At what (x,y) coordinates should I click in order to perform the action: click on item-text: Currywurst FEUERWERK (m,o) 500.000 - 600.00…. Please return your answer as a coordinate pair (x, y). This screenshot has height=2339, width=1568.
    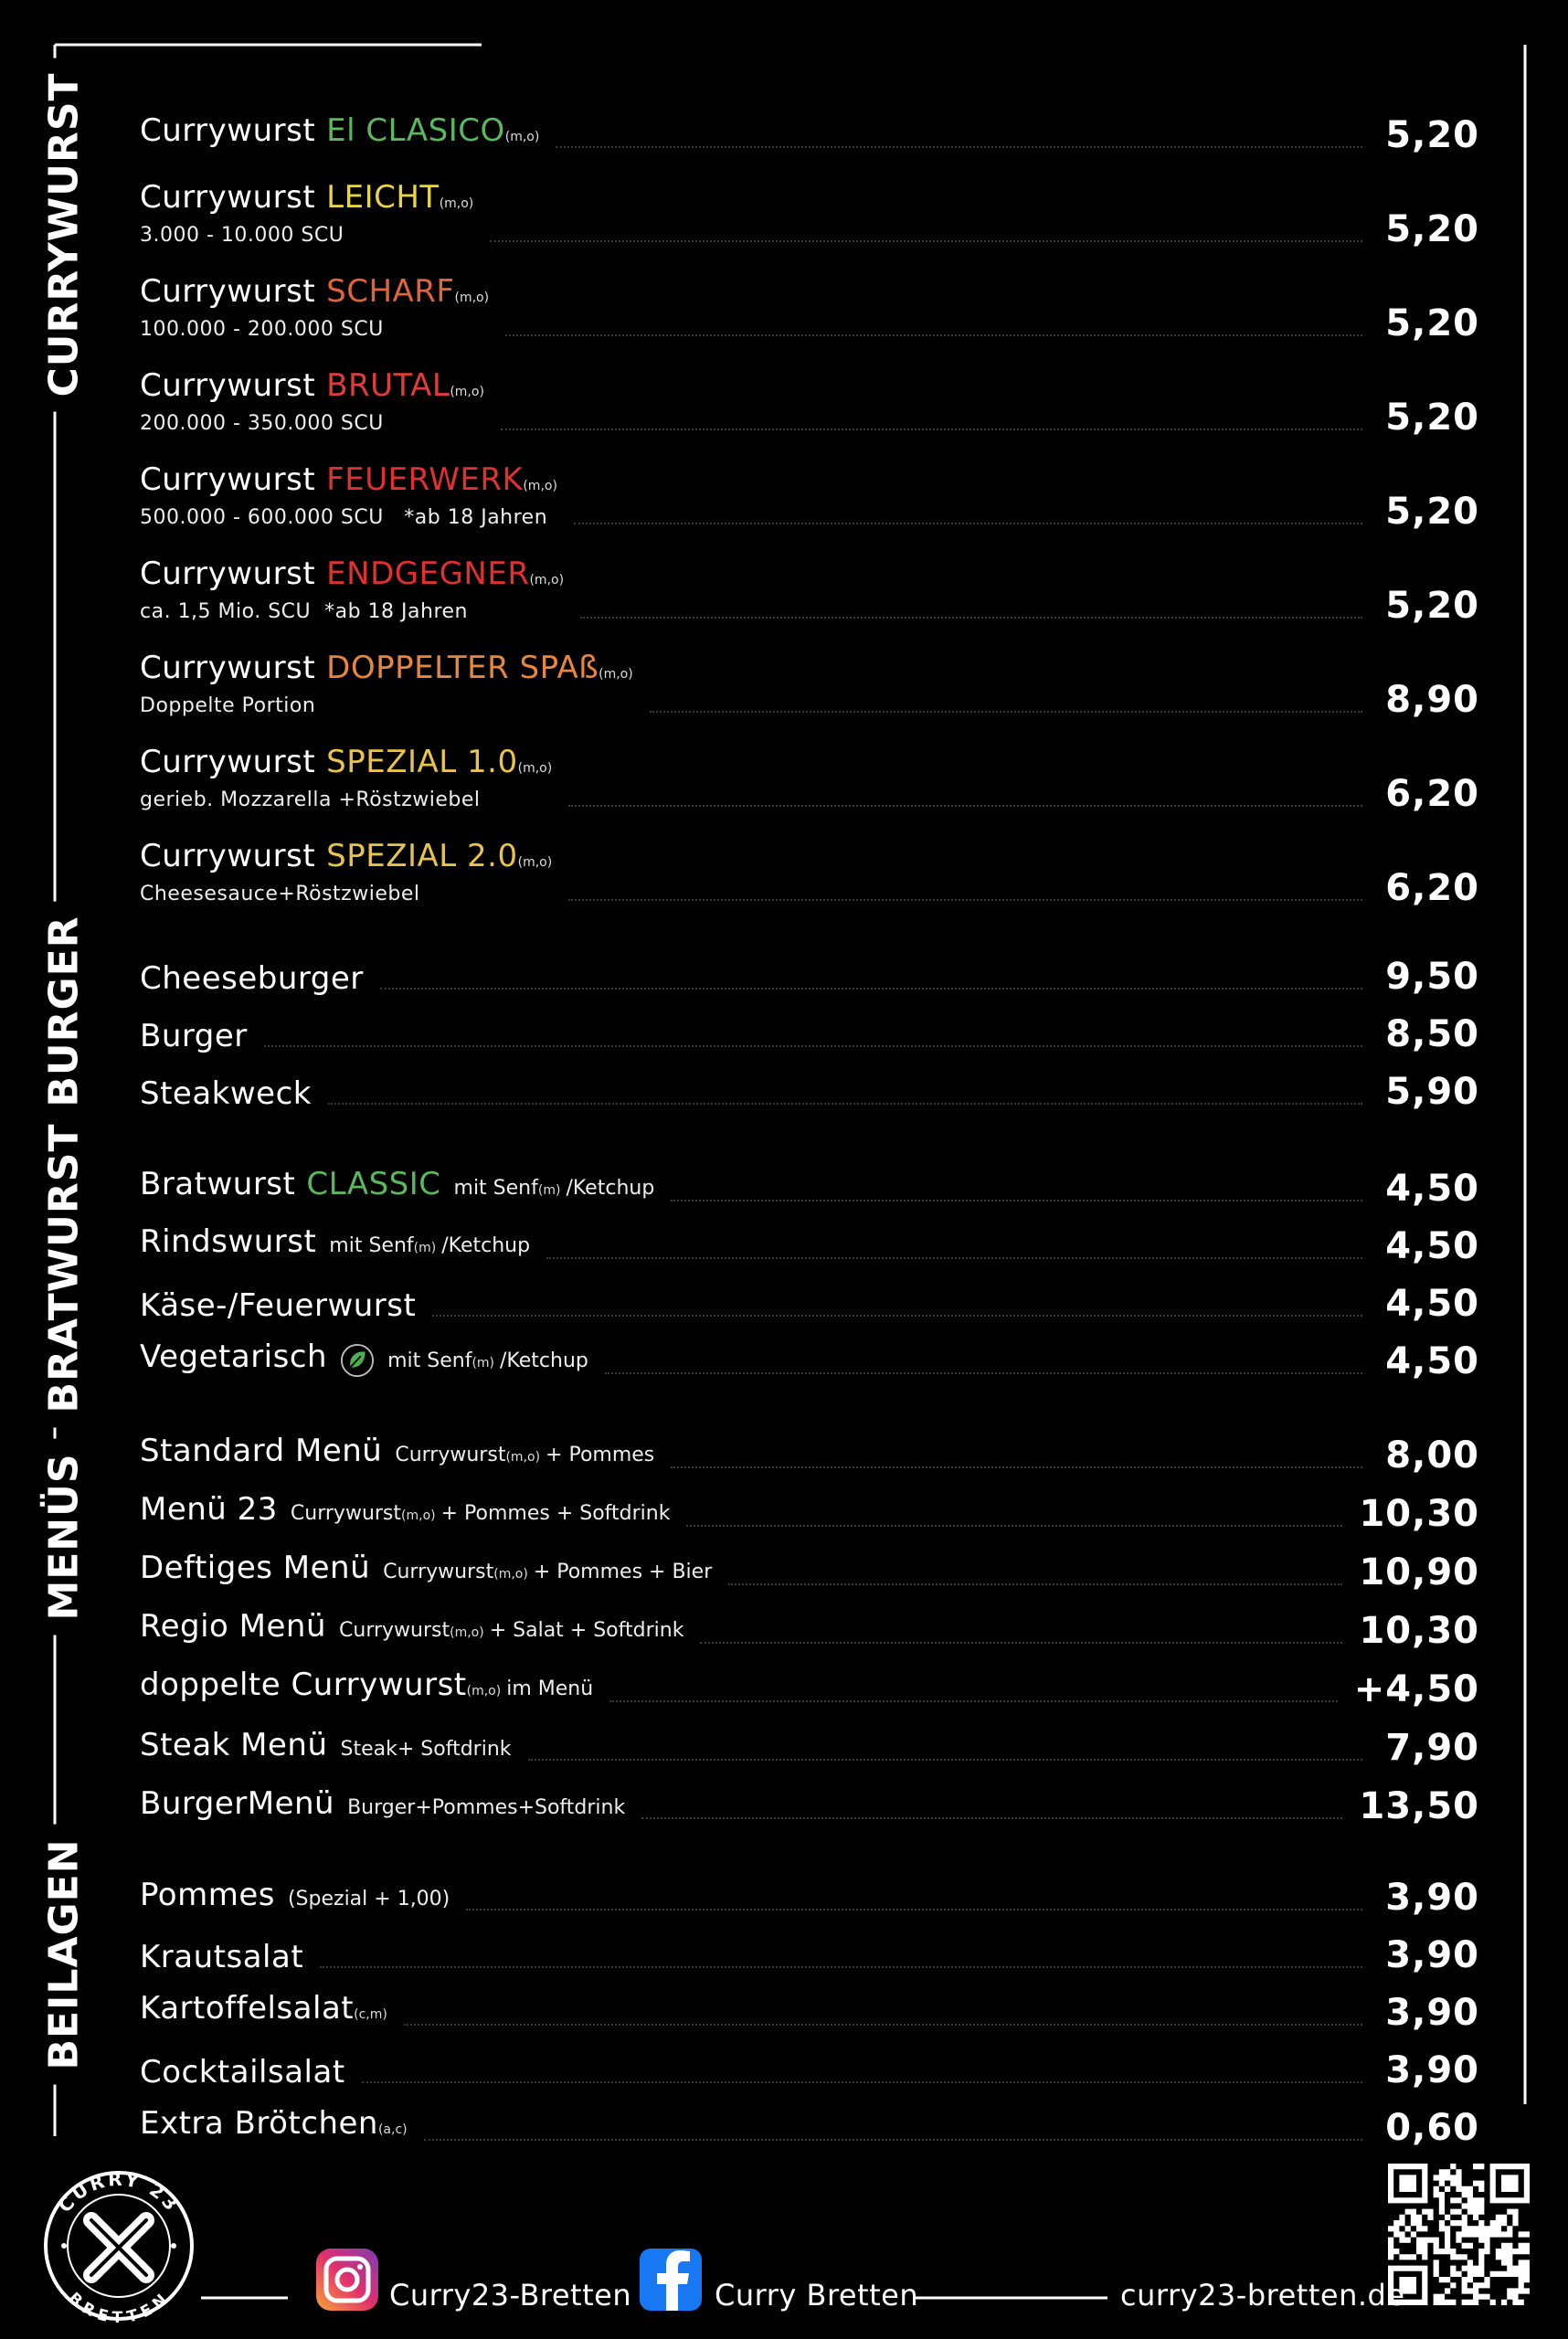
    Looking at the image, I should click on (349, 496).